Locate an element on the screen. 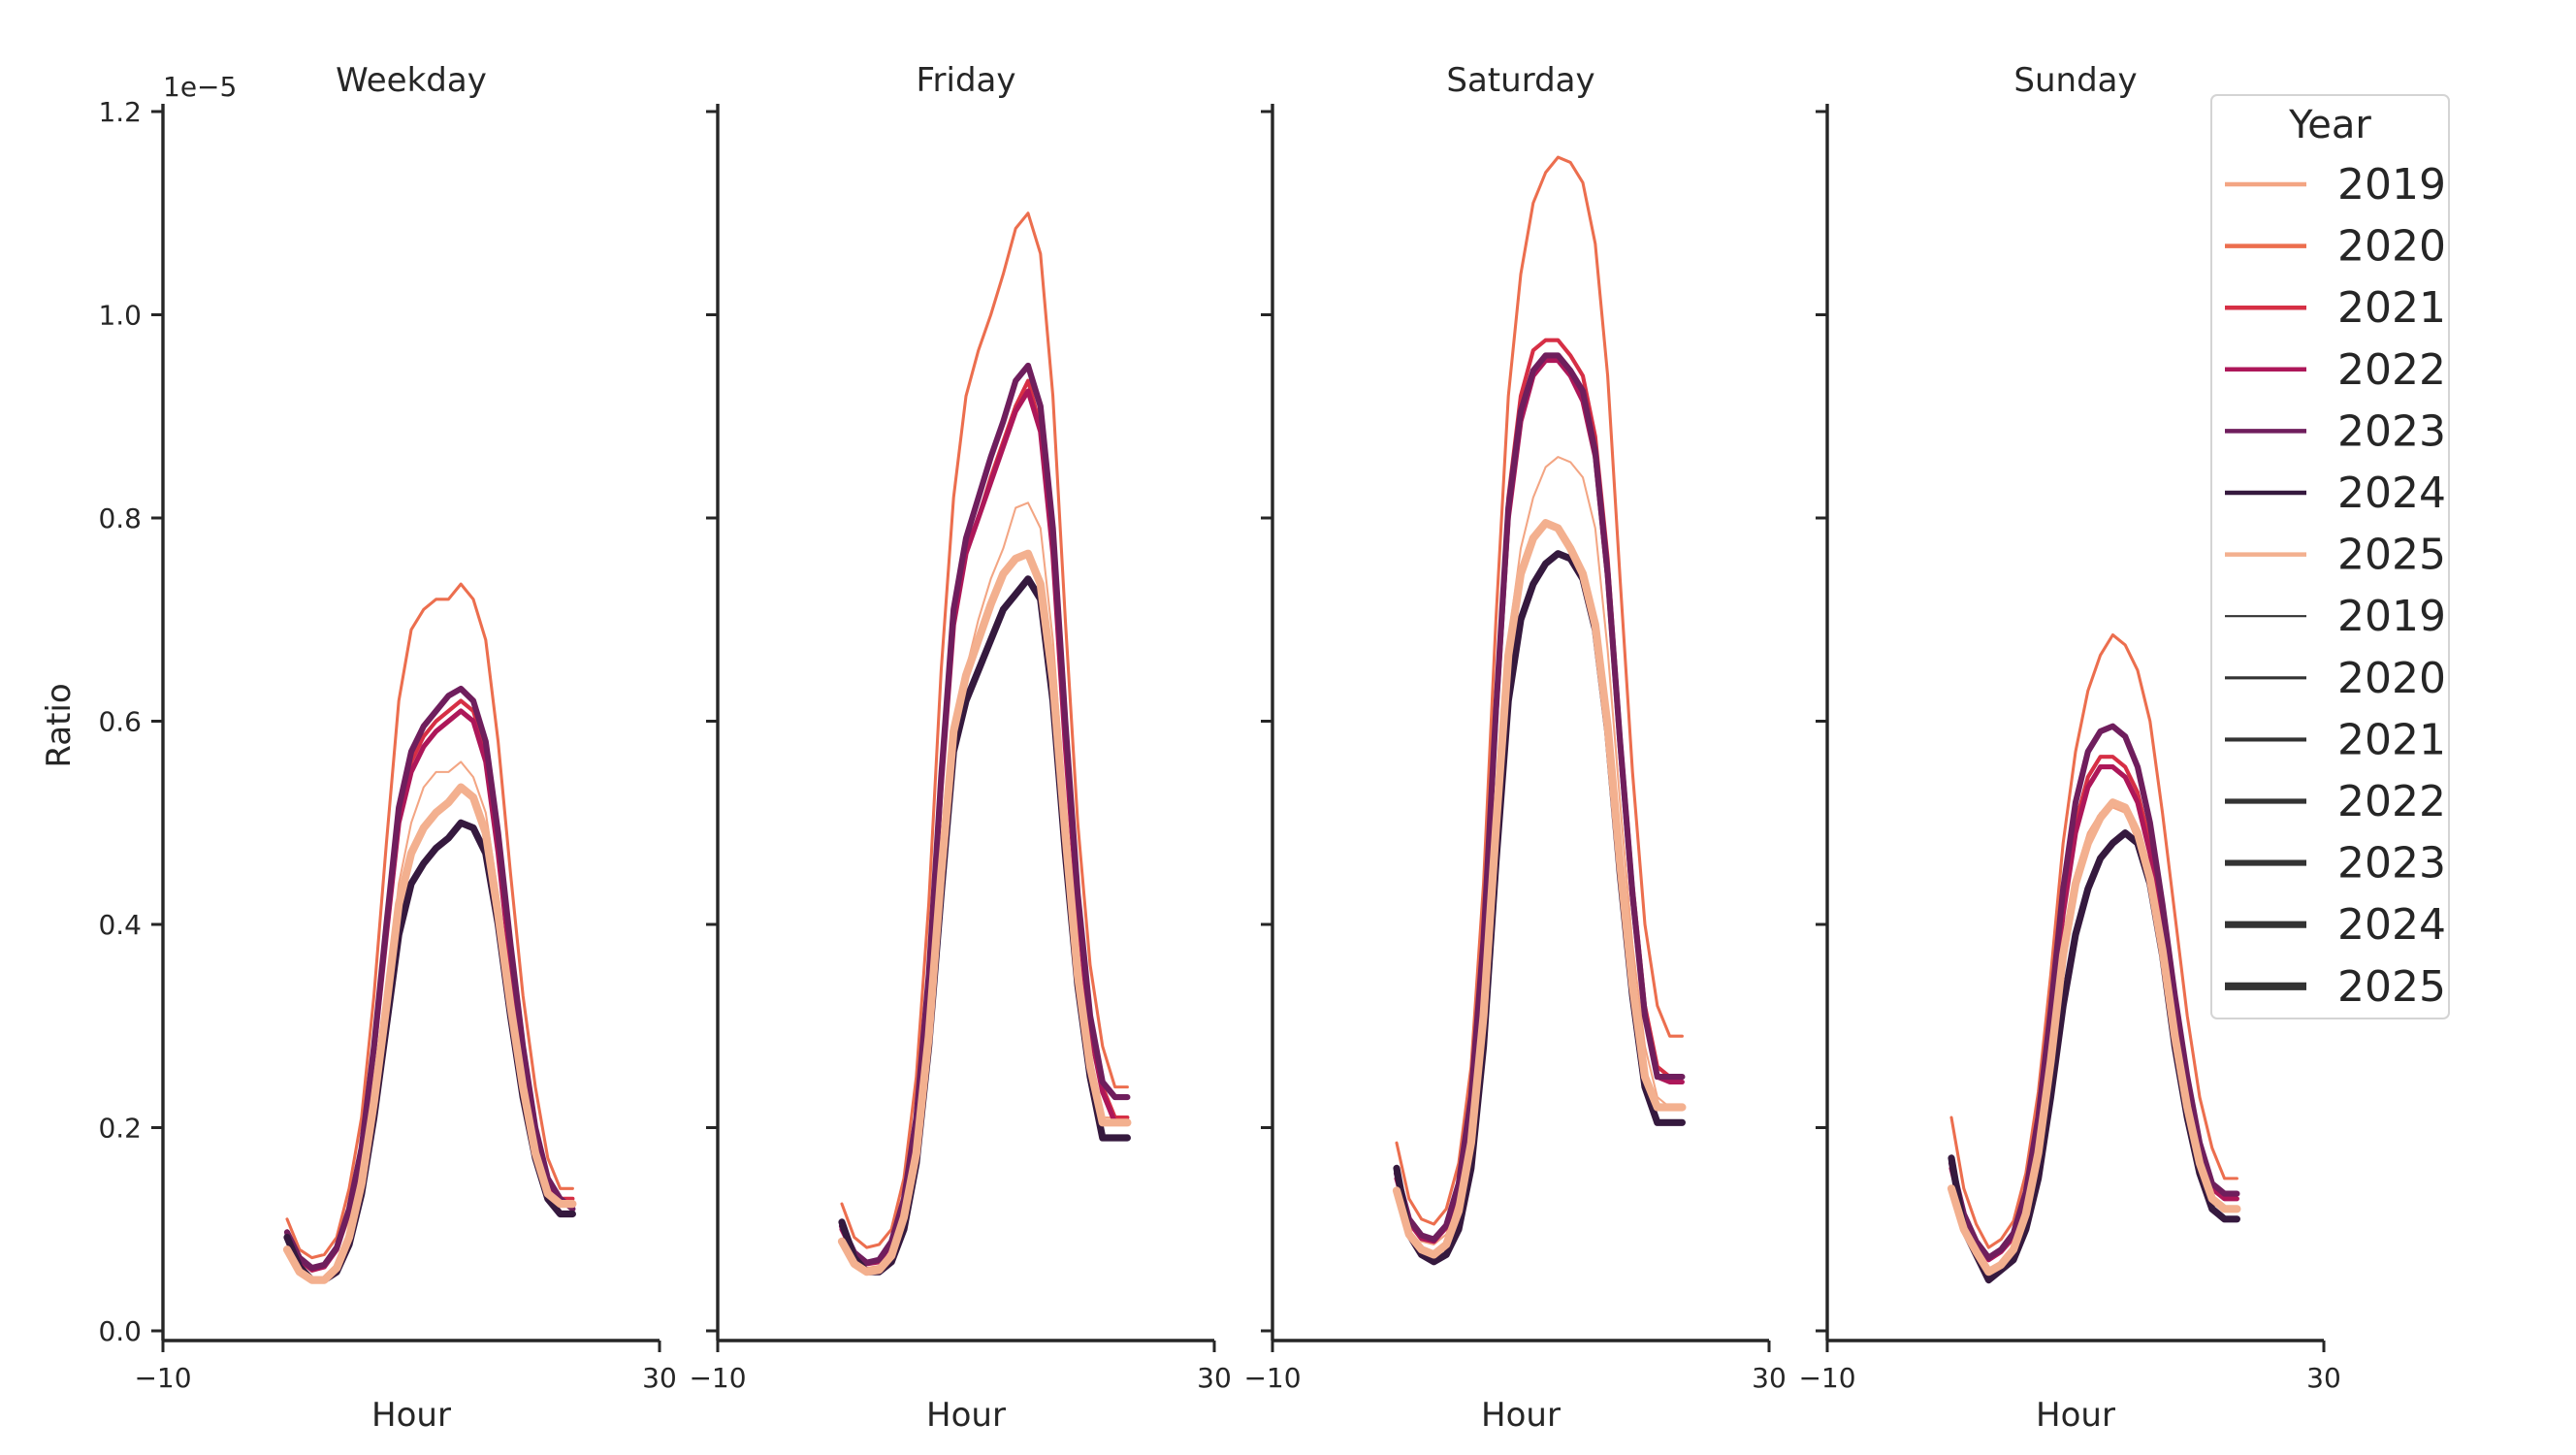 The image size is (2576, 1455). legend-width-label-2019: 2019 is located at coordinates (2391, 616).